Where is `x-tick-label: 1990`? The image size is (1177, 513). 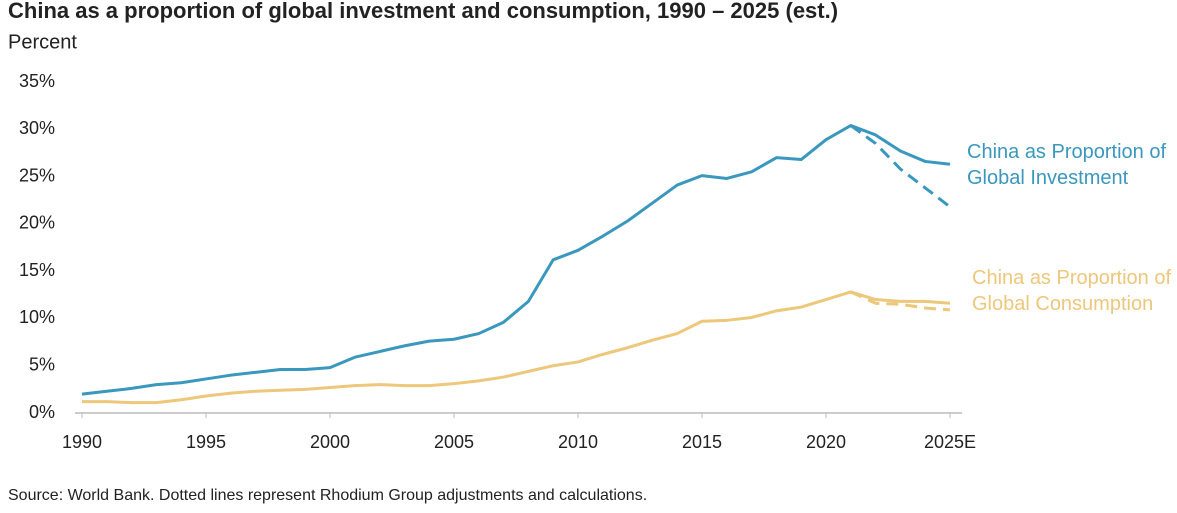
x-tick-label: 1990 is located at coordinates (82, 442).